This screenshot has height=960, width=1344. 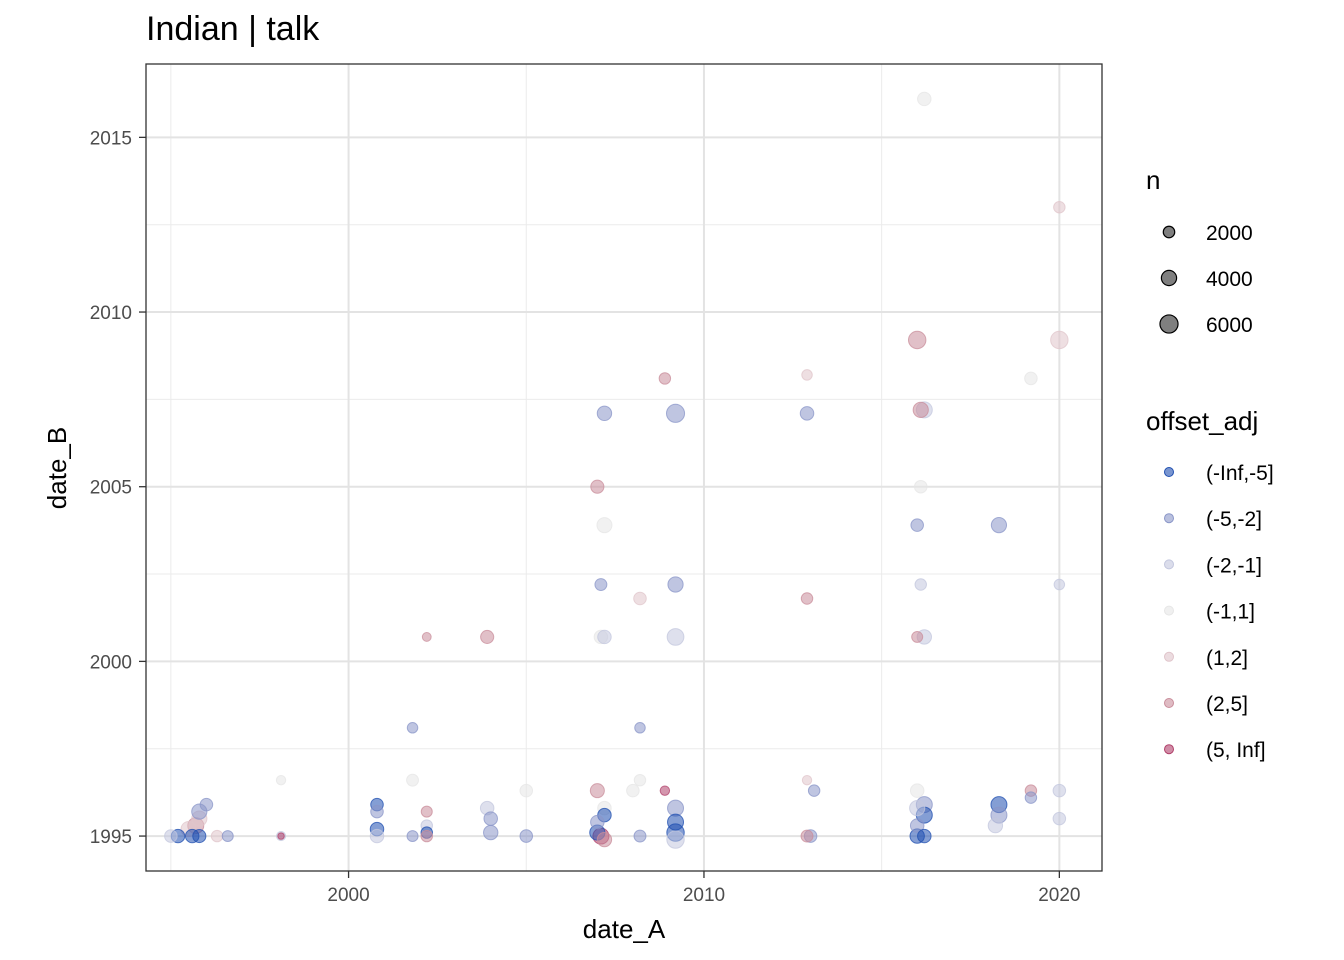 I want to click on color-legend-label: (-Inf,-5], so click(x=1240, y=473).